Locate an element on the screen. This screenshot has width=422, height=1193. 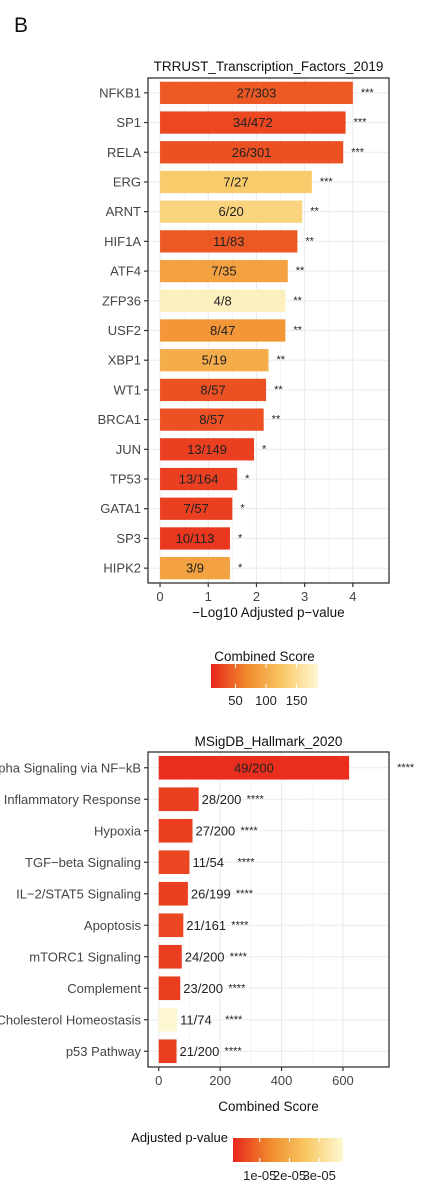
trrust-category-label-6: HIF1A is located at coordinates (122, 241).